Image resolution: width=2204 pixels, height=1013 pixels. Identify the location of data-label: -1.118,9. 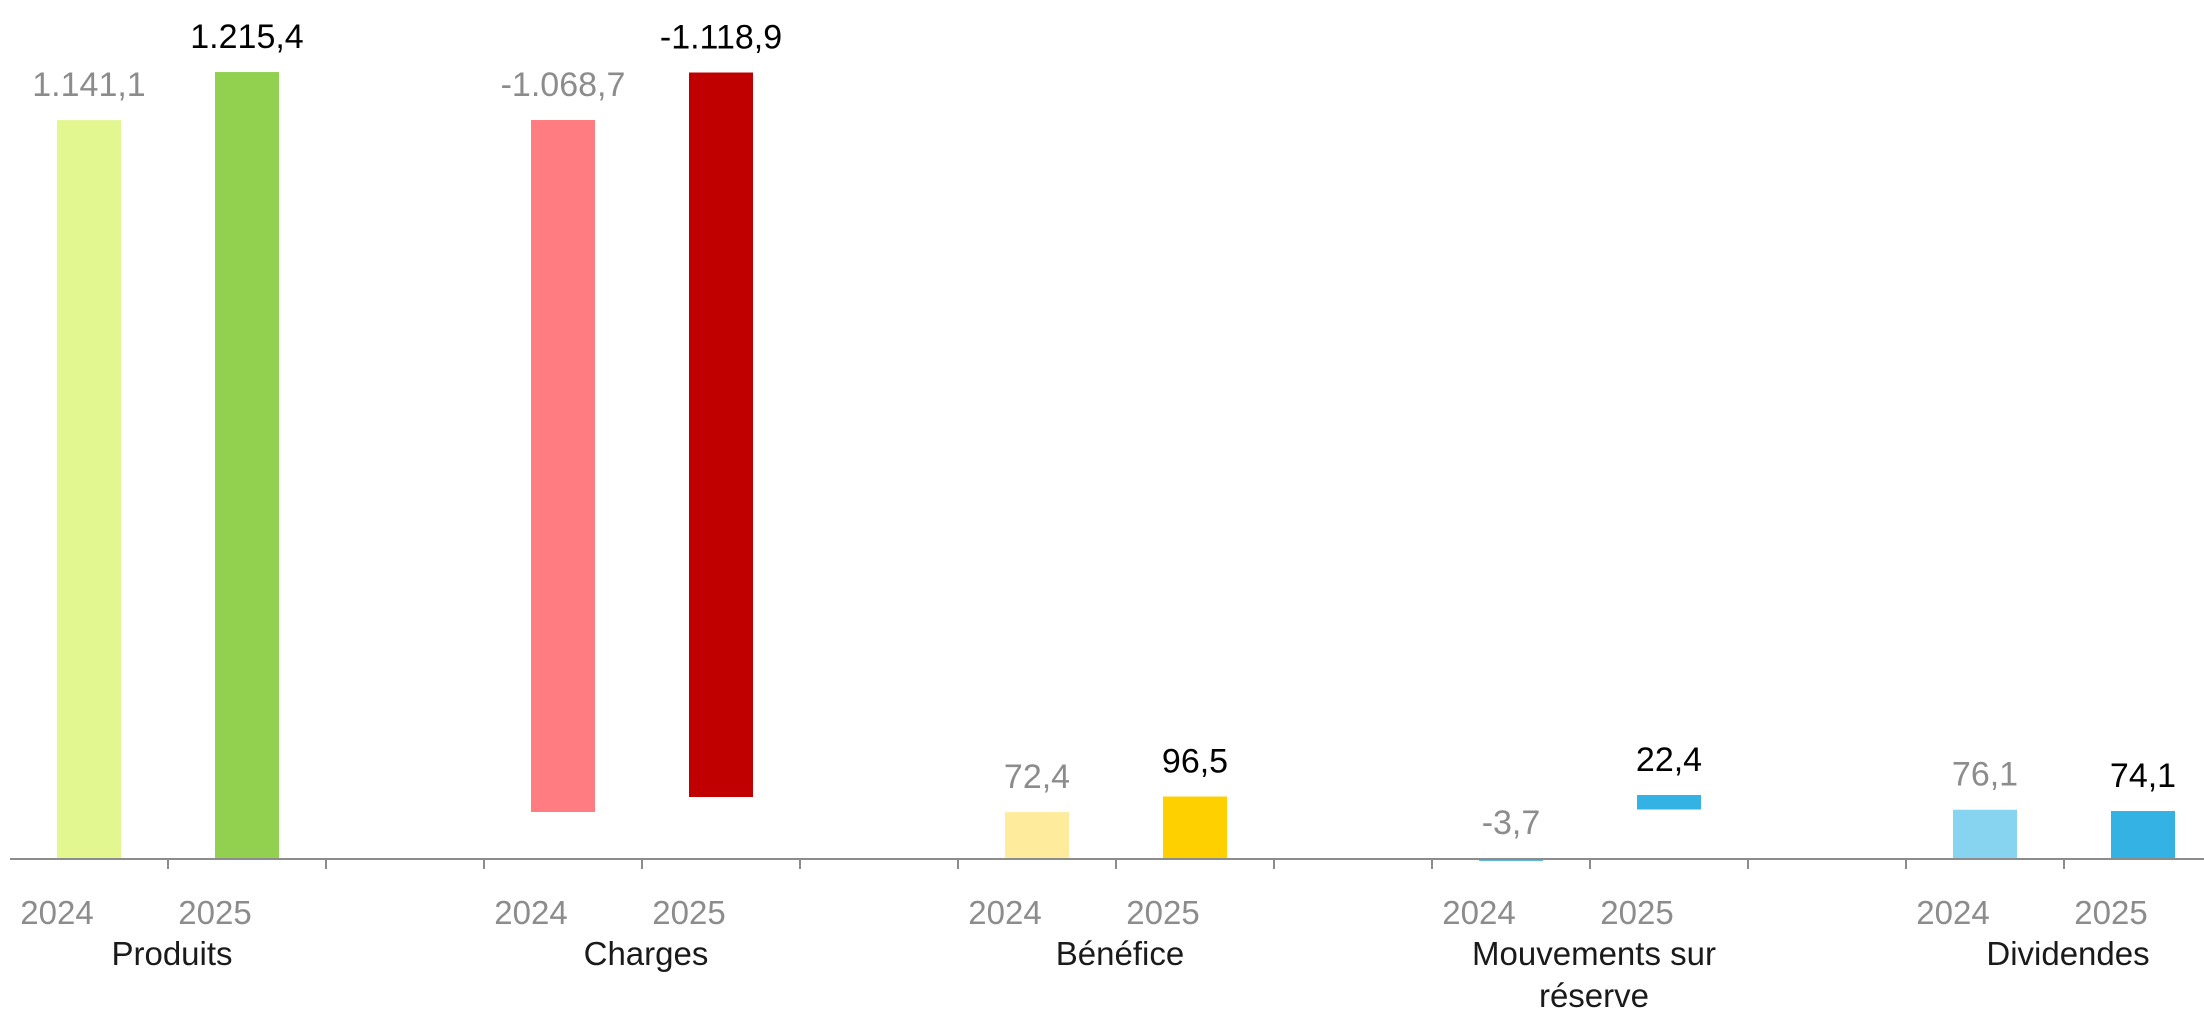
(721, 38).